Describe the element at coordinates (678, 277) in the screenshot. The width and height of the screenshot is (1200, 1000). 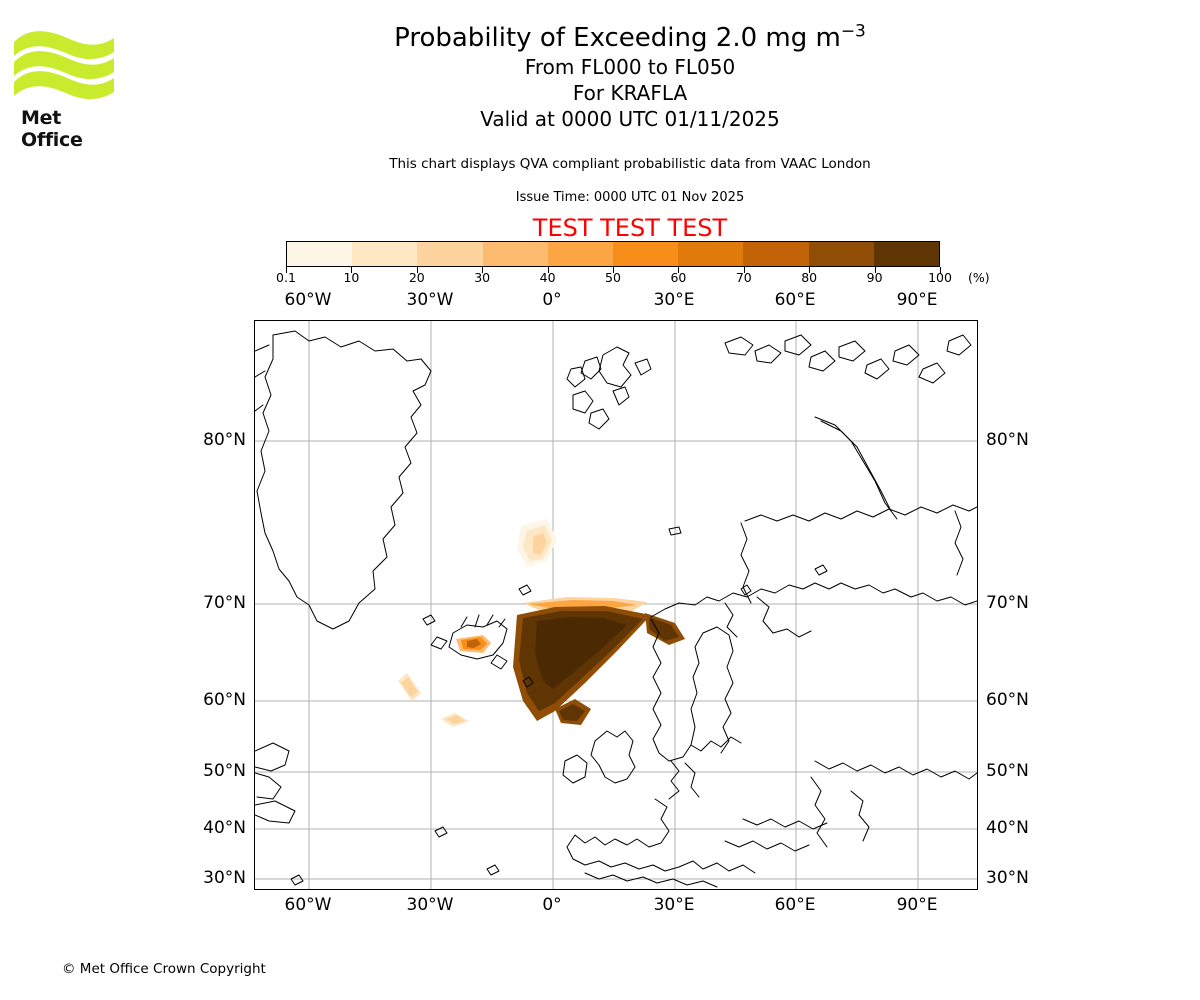
I see `colorbar-tick-label-60: 60` at that location.